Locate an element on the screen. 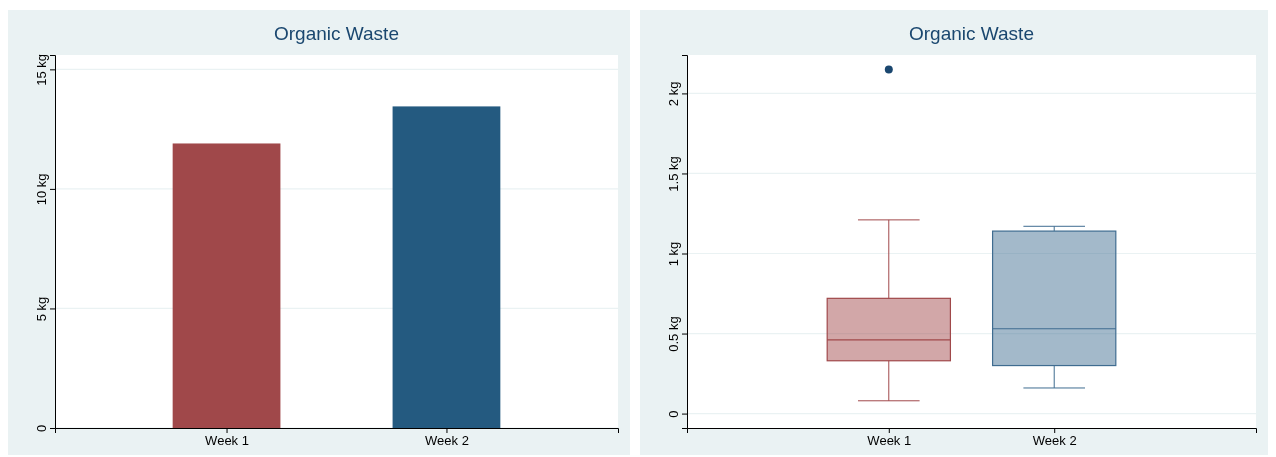 The height and width of the screenshot is (457, 1276). y-tick-label: 15 kg is located at coordinates (41, 69).